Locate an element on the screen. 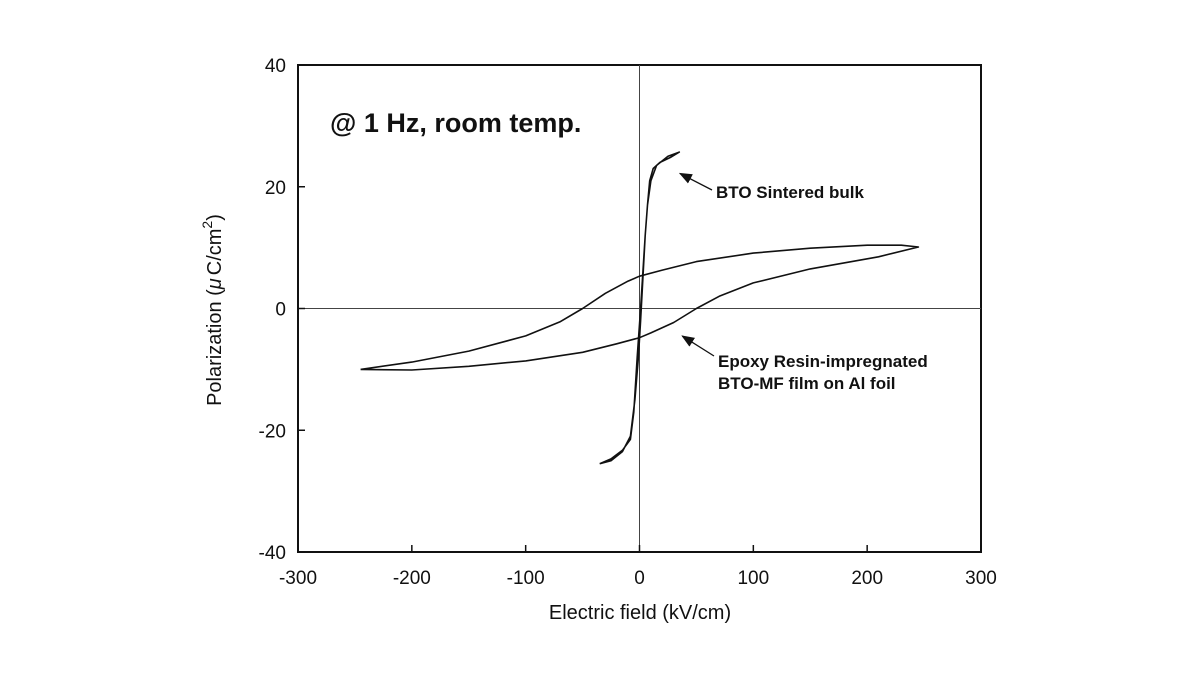 This screenshot has height=675, width=1200. x-ticks: -300 -200 -100 0 100 200 300 is located at coordinates (638, 567).